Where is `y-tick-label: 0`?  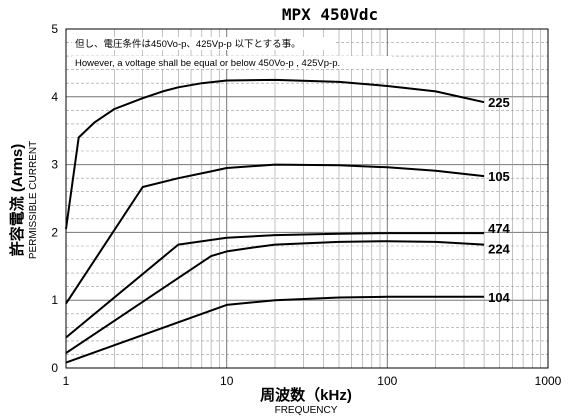 y-tick-label: 0 is located at coordinates (54, 368).